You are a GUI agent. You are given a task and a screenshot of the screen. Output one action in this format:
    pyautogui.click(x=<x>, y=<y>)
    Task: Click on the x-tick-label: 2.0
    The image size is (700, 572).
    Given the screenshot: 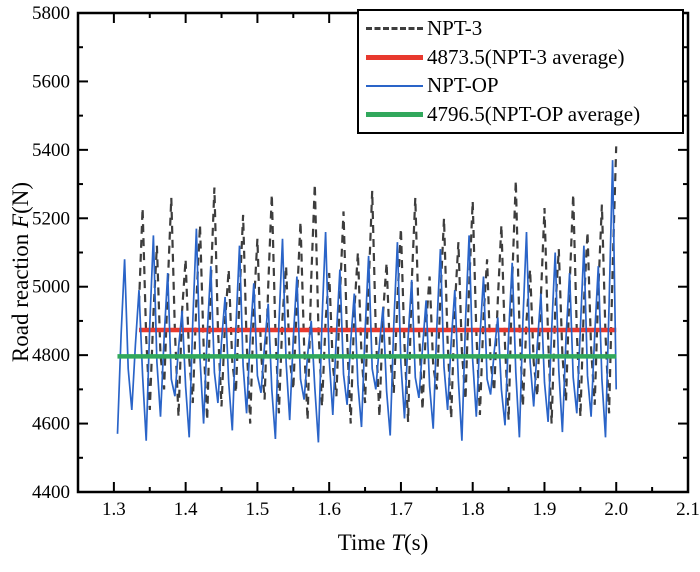 What is the action you would take?
    pyautogui.click(x=616, y=509)
    